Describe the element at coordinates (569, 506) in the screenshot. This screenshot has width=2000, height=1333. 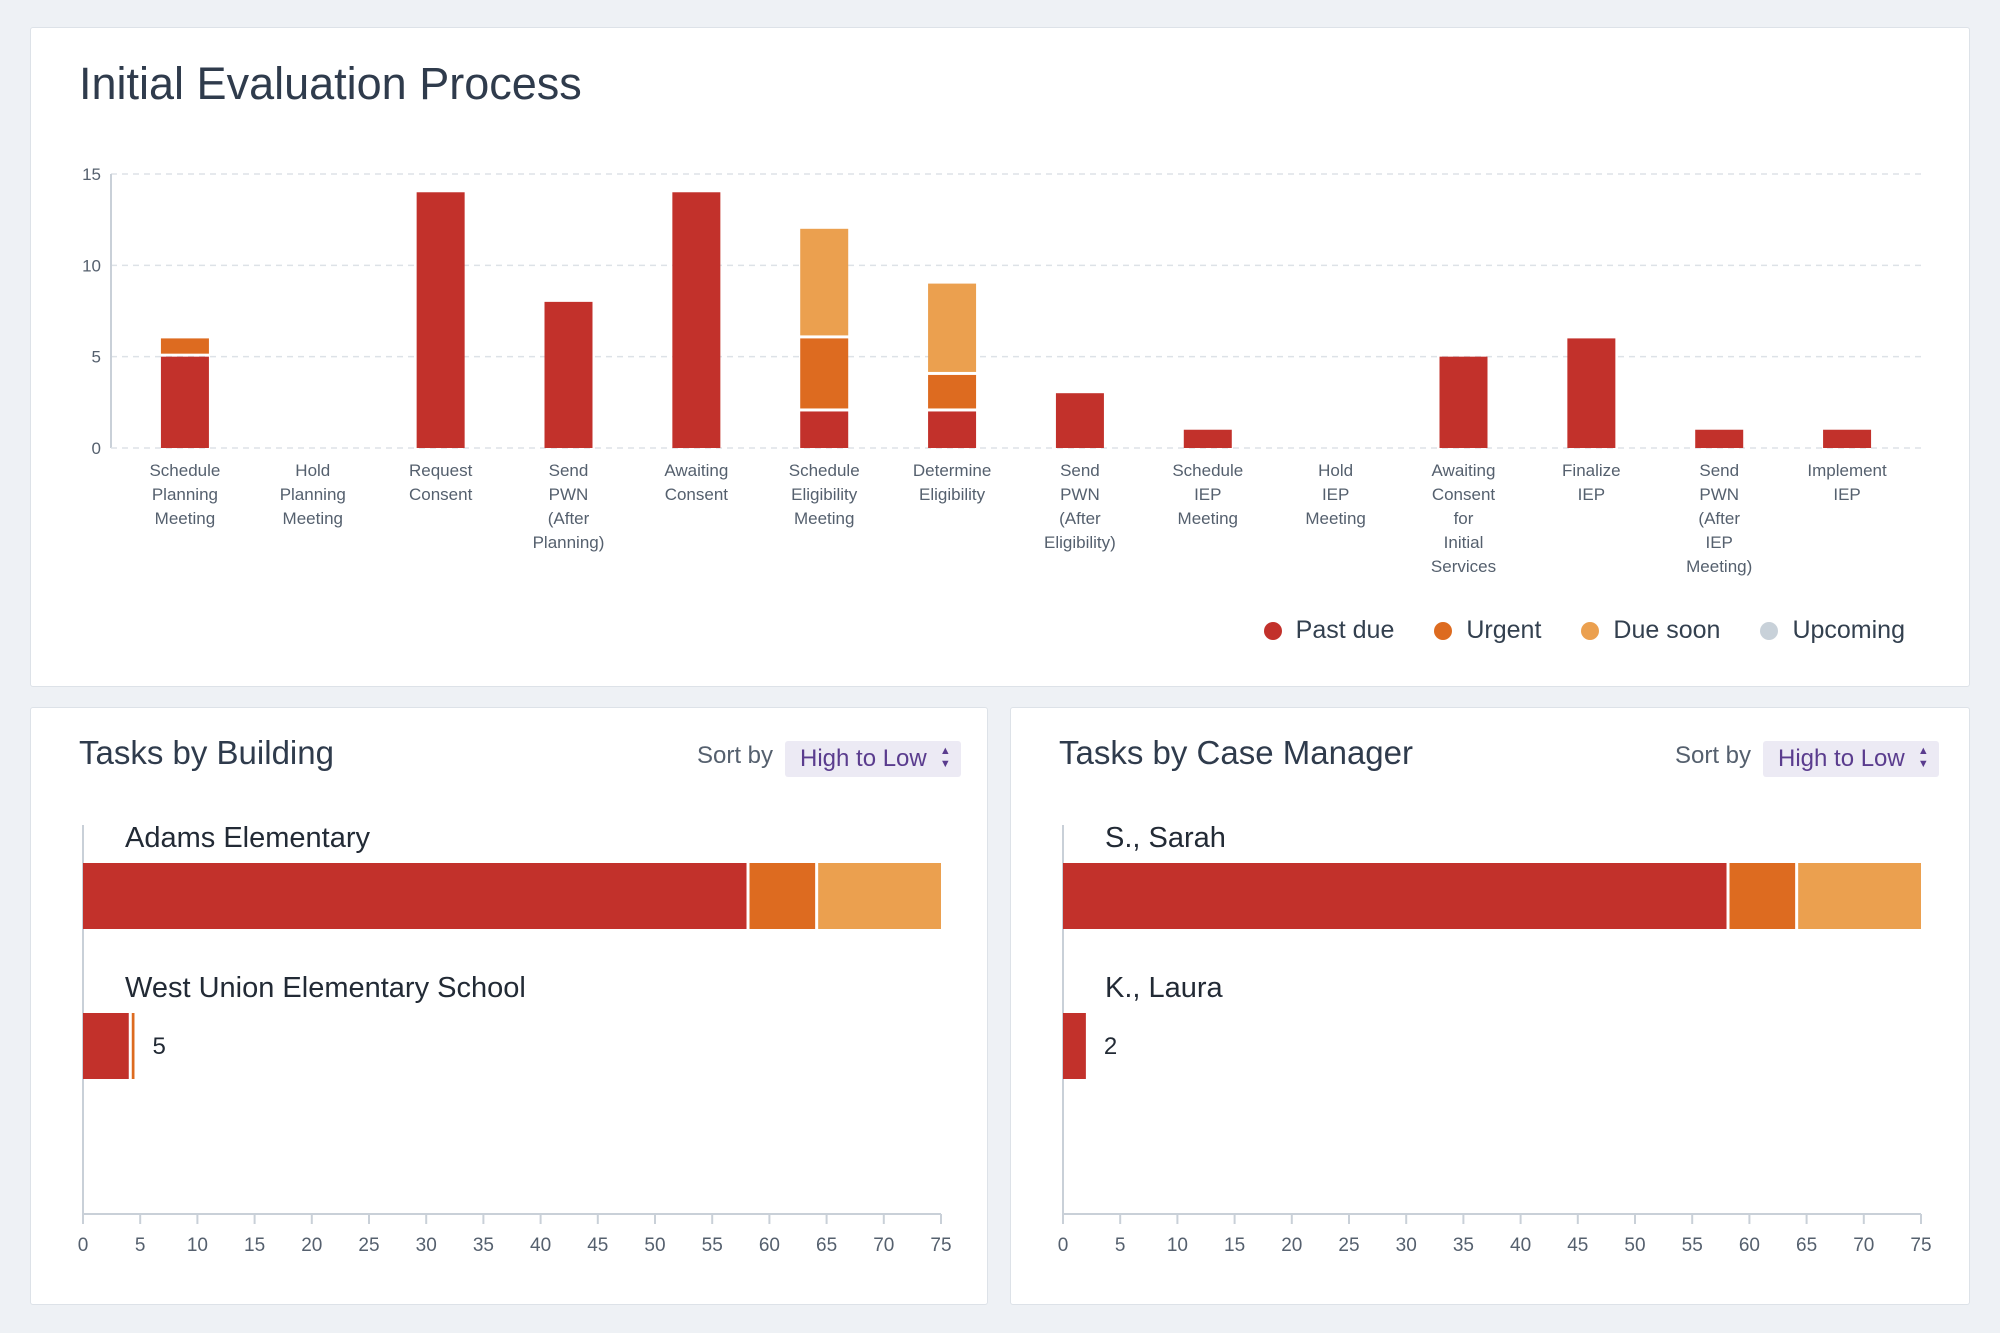
I see `x-category-label: Send PWN (After Planning)` at that location.